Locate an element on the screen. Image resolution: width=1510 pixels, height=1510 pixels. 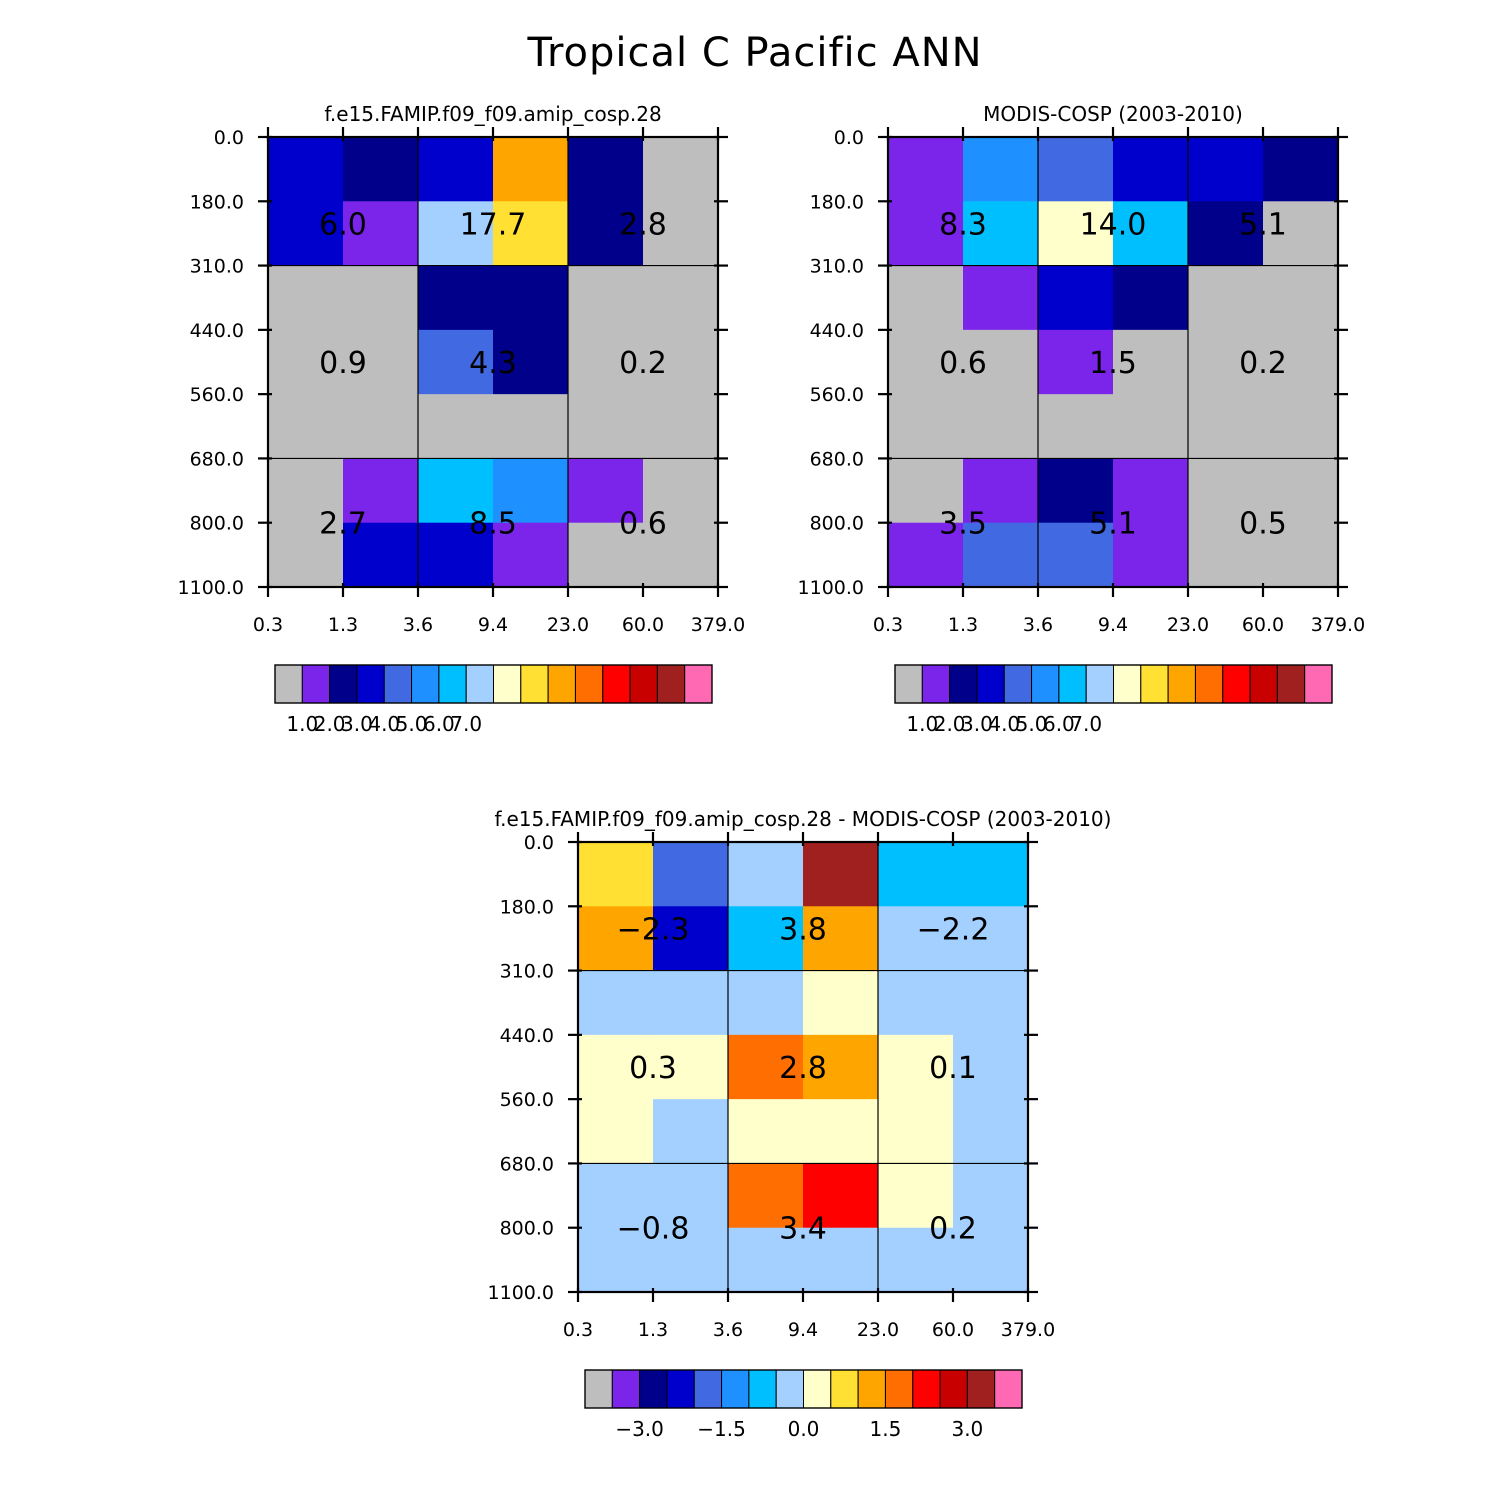
x-tick-label: 1.3 is located at coordinates (653, 1330).